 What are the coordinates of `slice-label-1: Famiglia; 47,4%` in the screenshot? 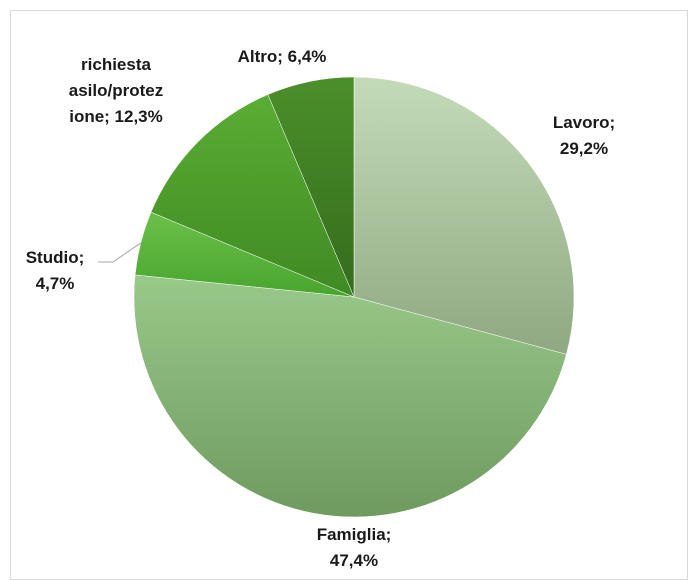 It's located at (354, 547).